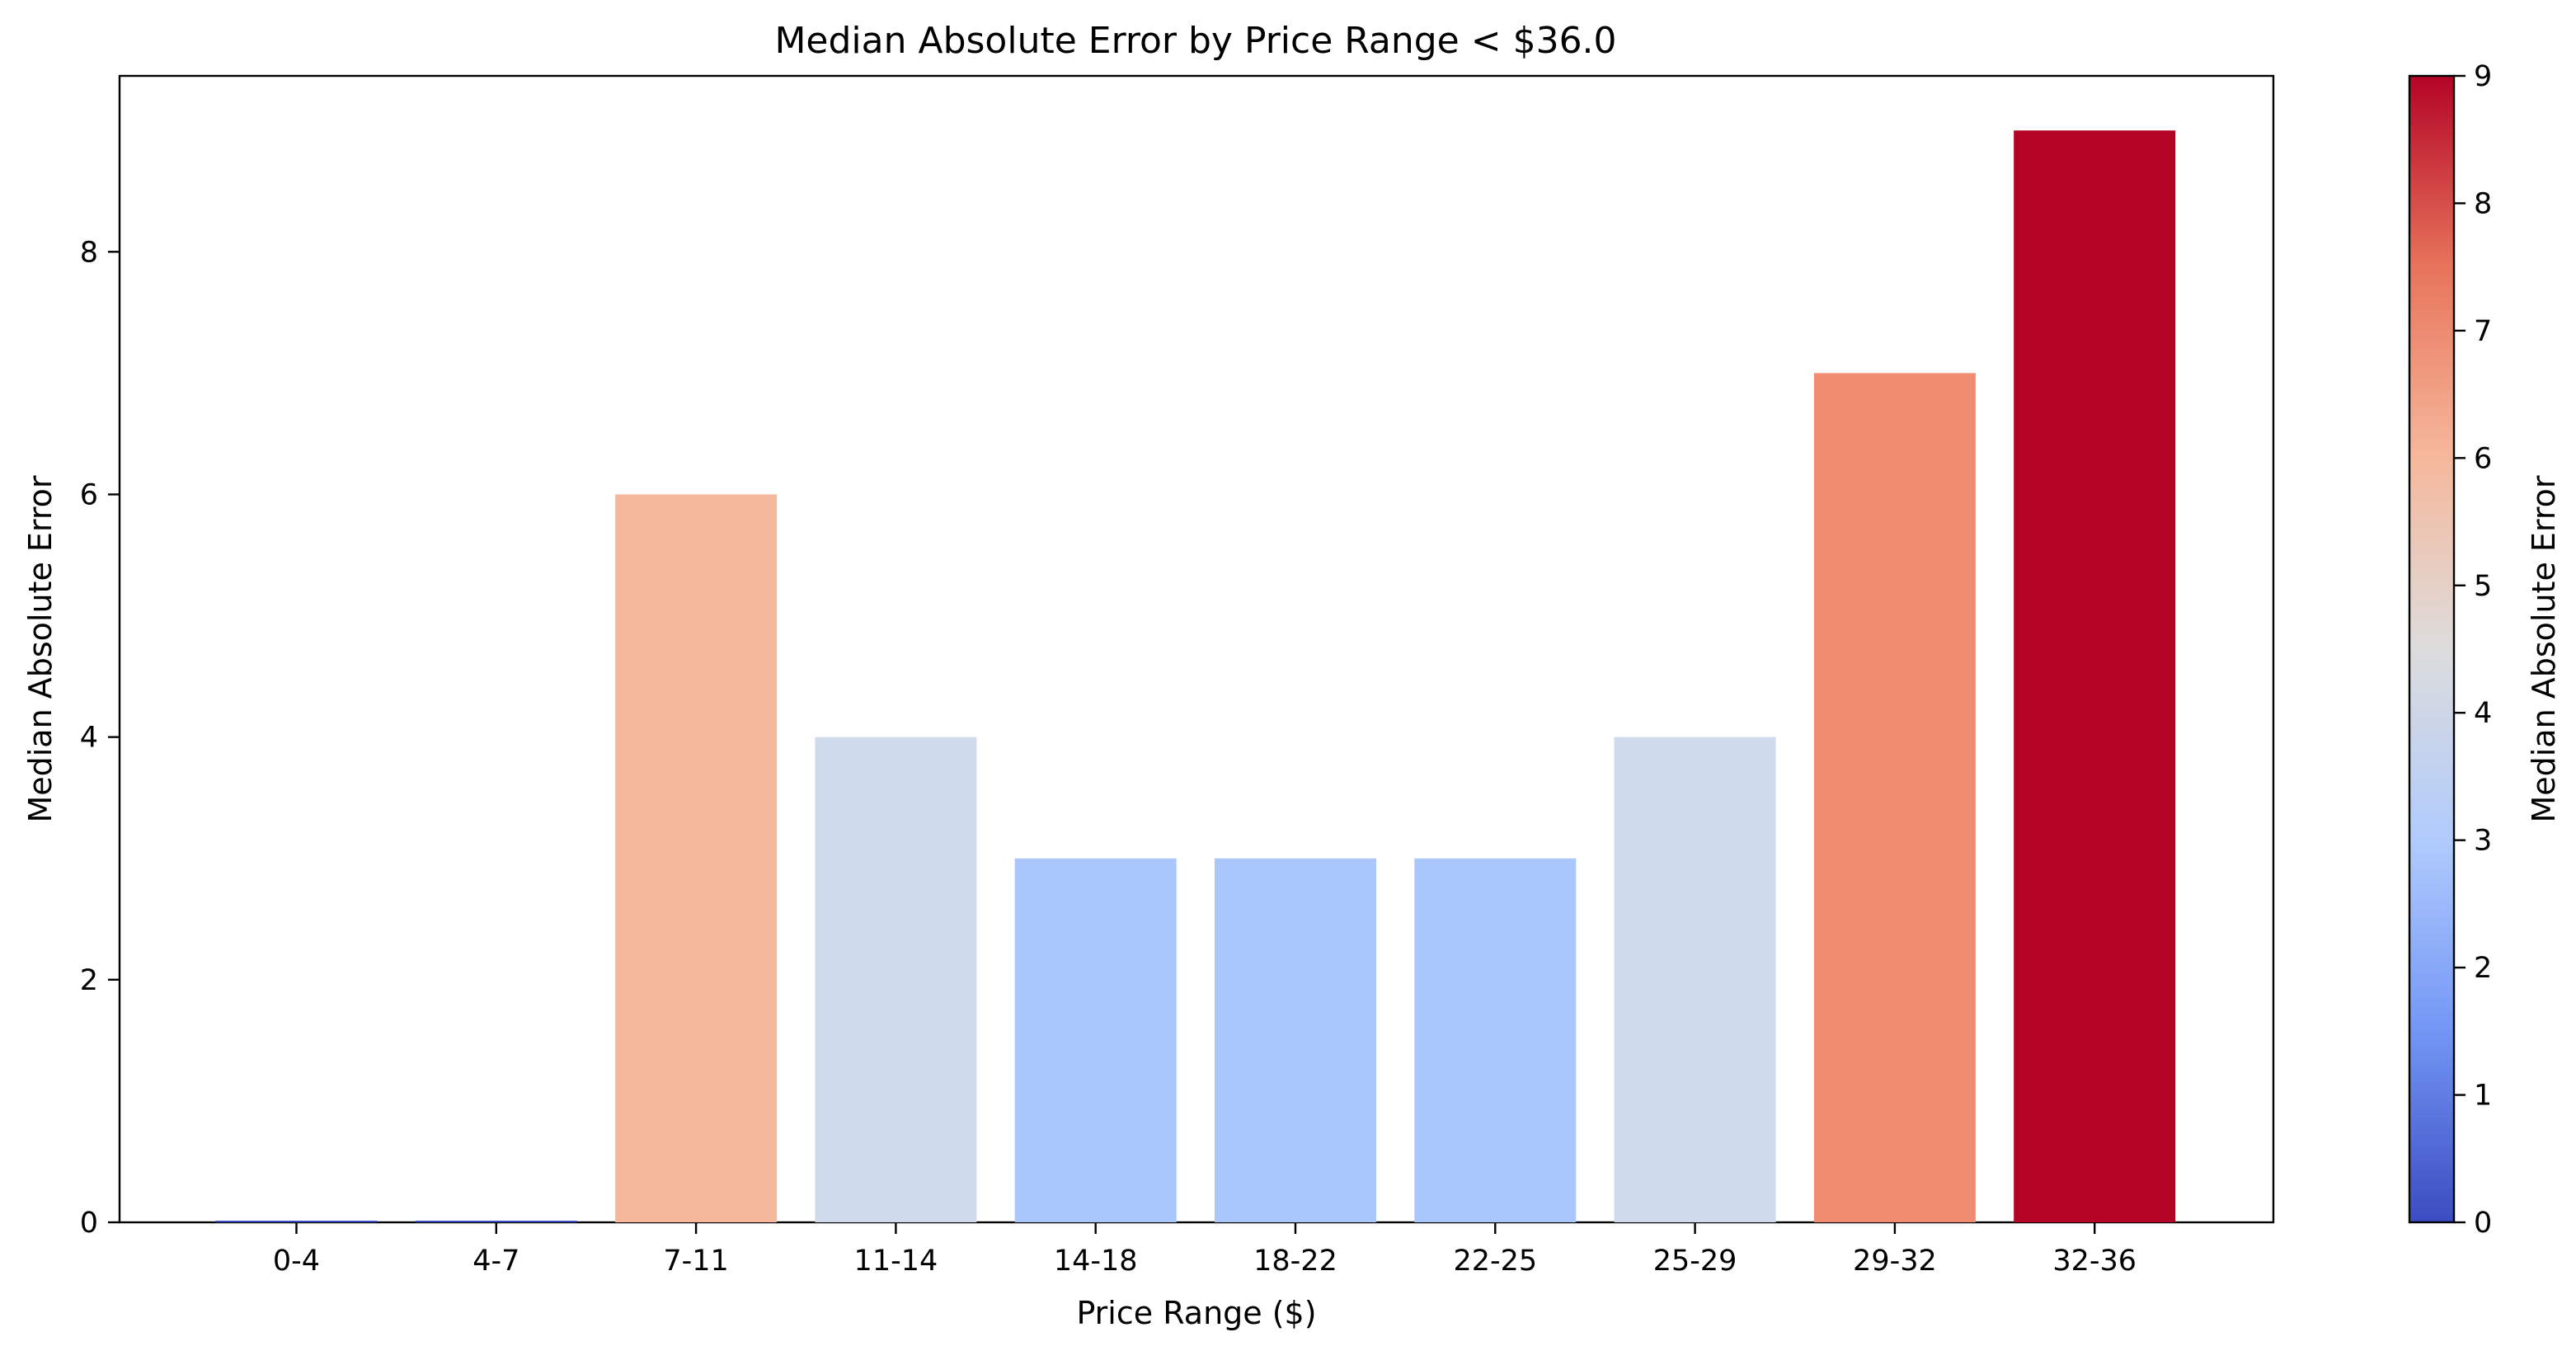 The width and height of the screenshot is (2576, 1351). What do you see at coordinates (2483, 968) in the screenshot?
I see `colorbar-tick-label: 2` at bounding box center [2483, 968].